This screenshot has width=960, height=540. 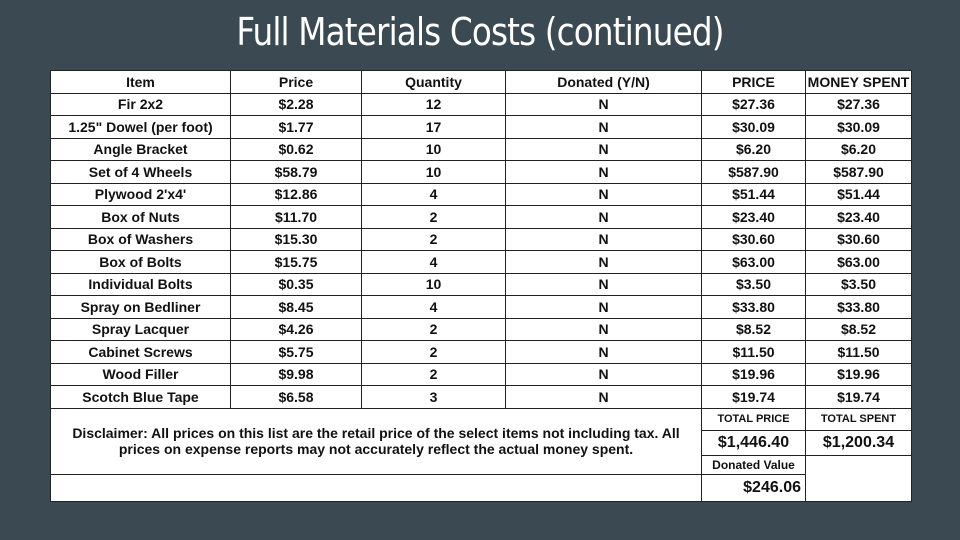 I want to click on line-price-cell: $63.00, so click(x=753, y=262).